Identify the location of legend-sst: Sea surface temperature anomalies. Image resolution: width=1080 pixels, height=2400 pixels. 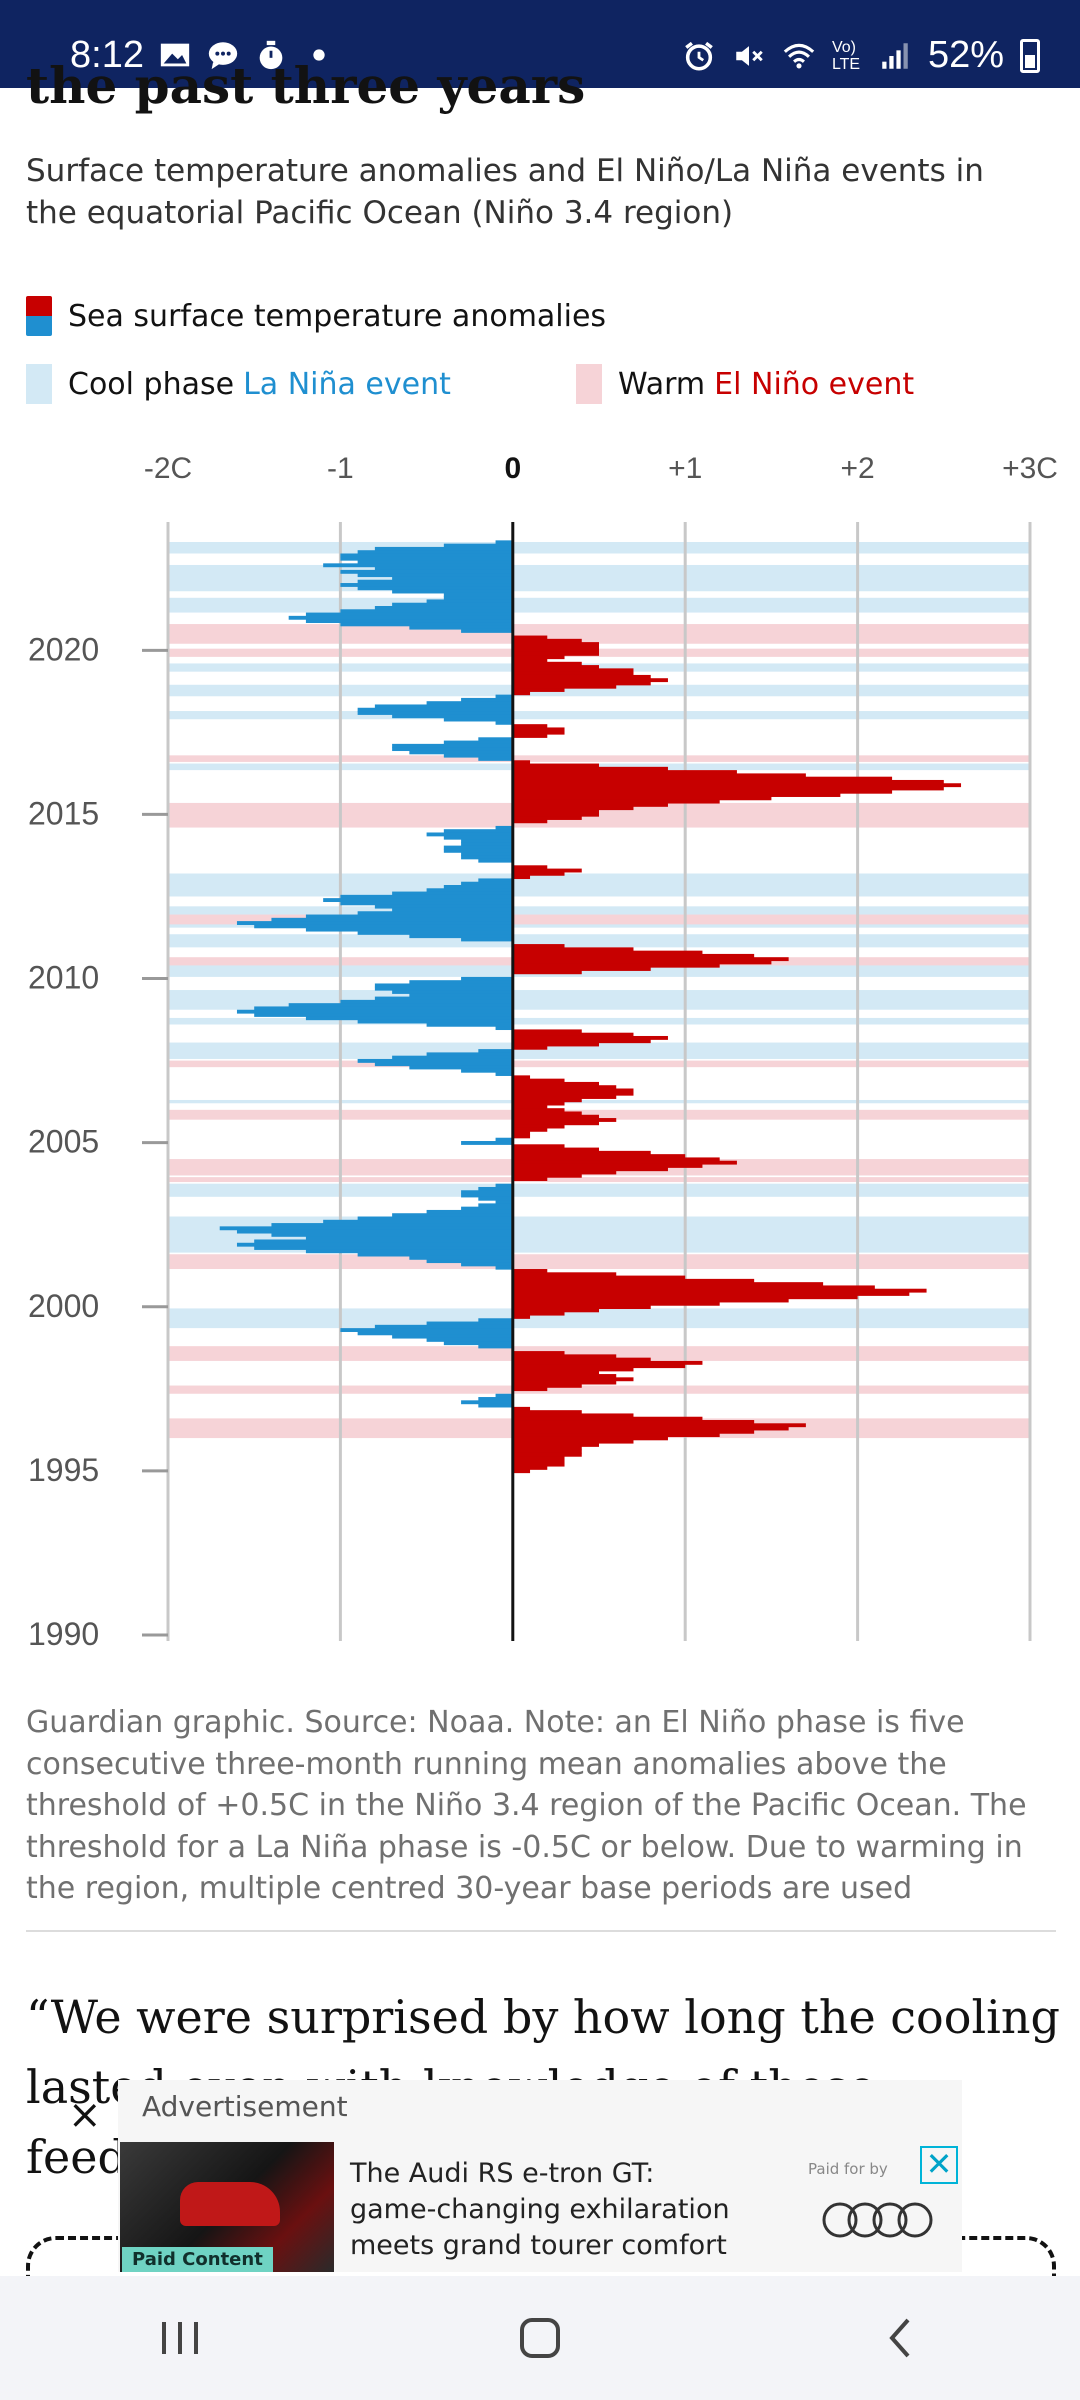
(316, 316).